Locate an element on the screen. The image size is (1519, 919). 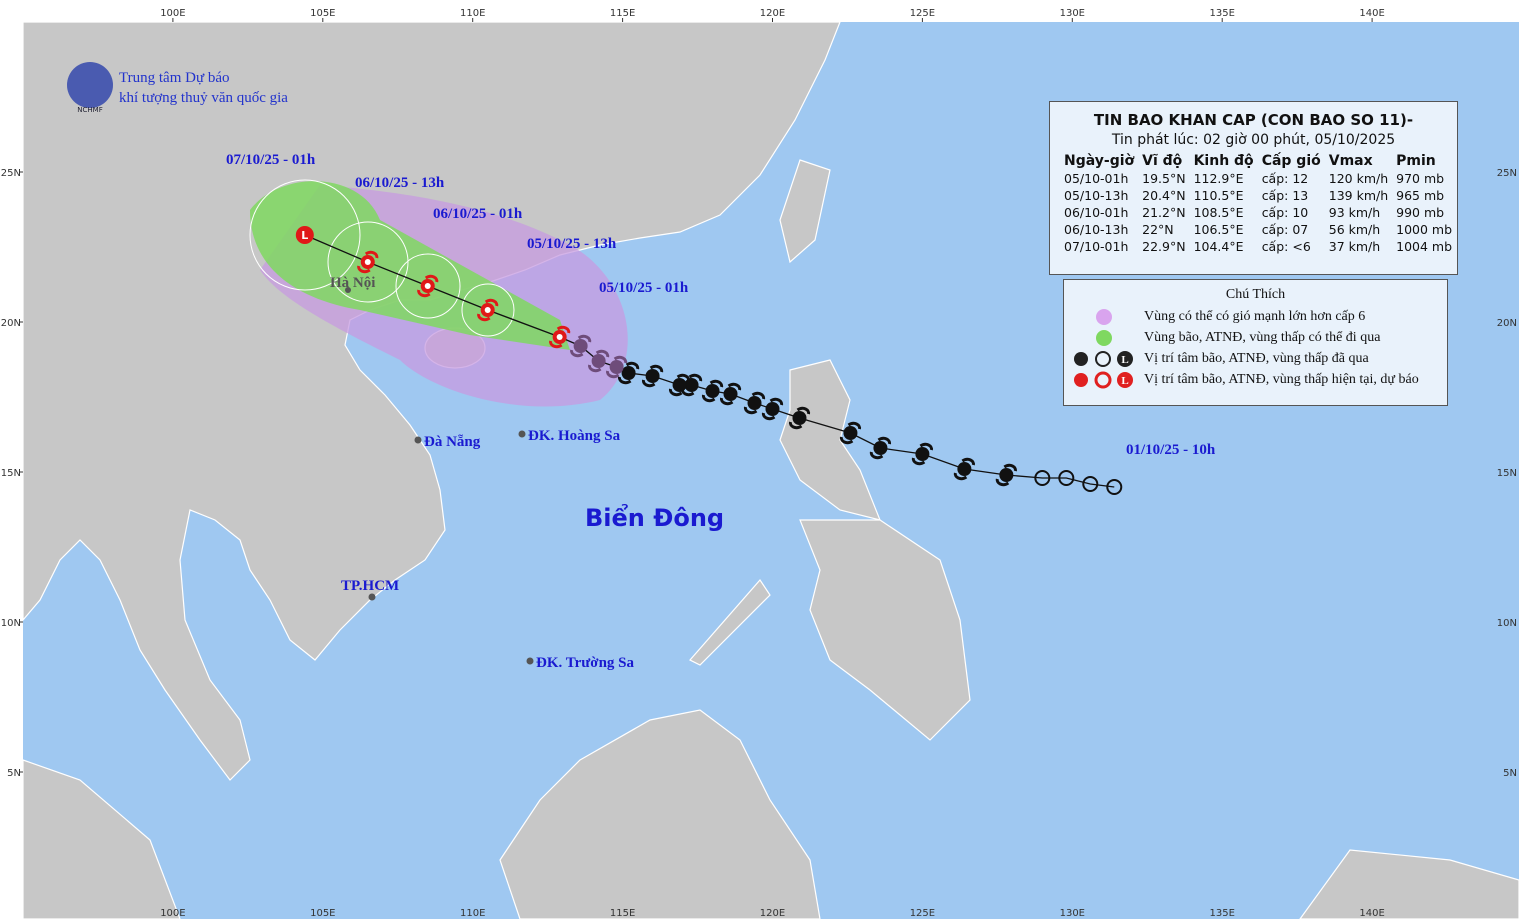
table-cell: 110.5°E is located at coordinates (1218, 195).